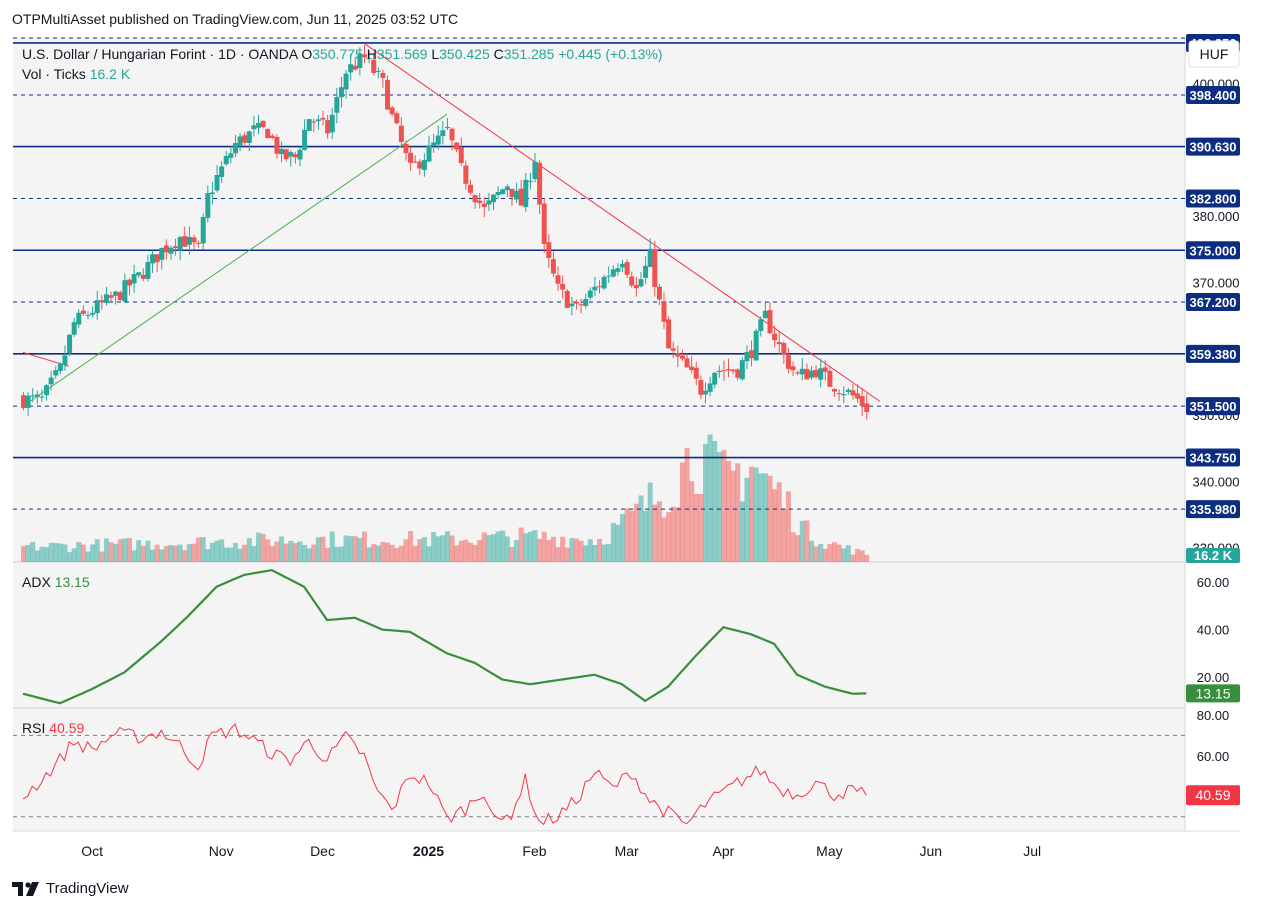 Image resolution: width=1274 pixels, height=912 pixels. Describe the element at coordinates (1213, 555) in the screenshot. I see `volume-badge-label: 16.2 K` at that location.